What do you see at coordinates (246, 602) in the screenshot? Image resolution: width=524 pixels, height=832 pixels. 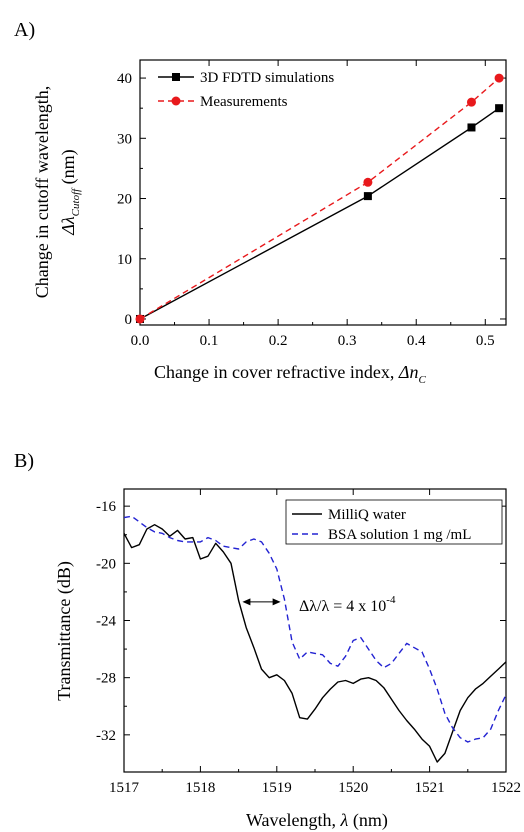 I see `annotation-arrow-head-left` at bounding box center [246, 602].